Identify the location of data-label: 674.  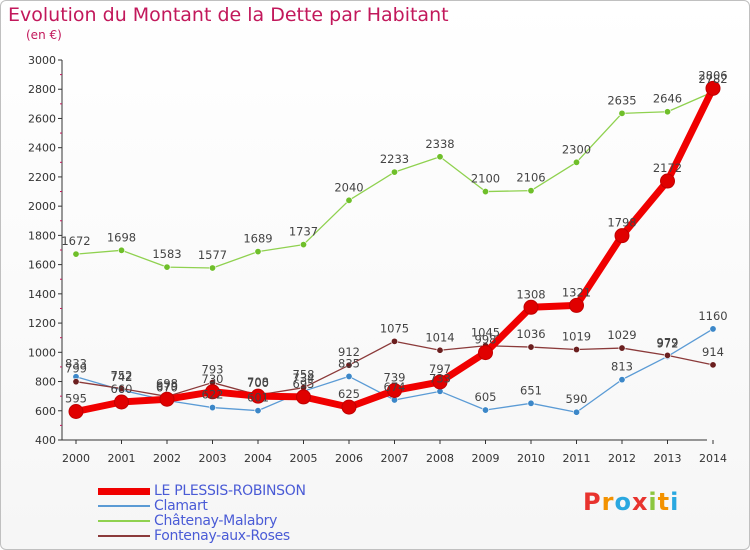
(395, 387).